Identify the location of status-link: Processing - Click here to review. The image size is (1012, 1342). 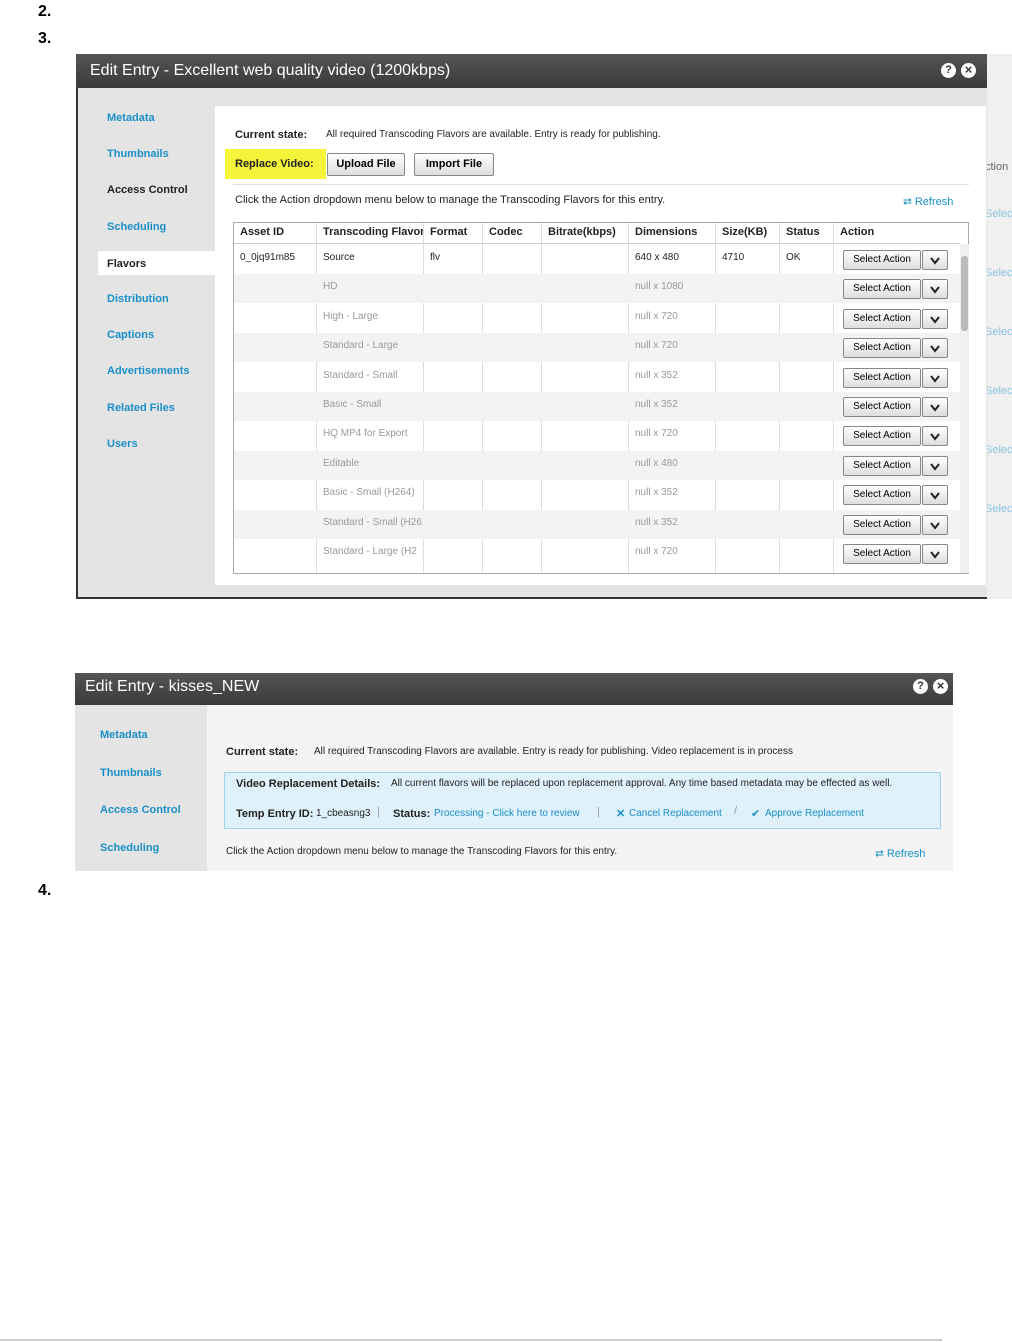
(507, 813).